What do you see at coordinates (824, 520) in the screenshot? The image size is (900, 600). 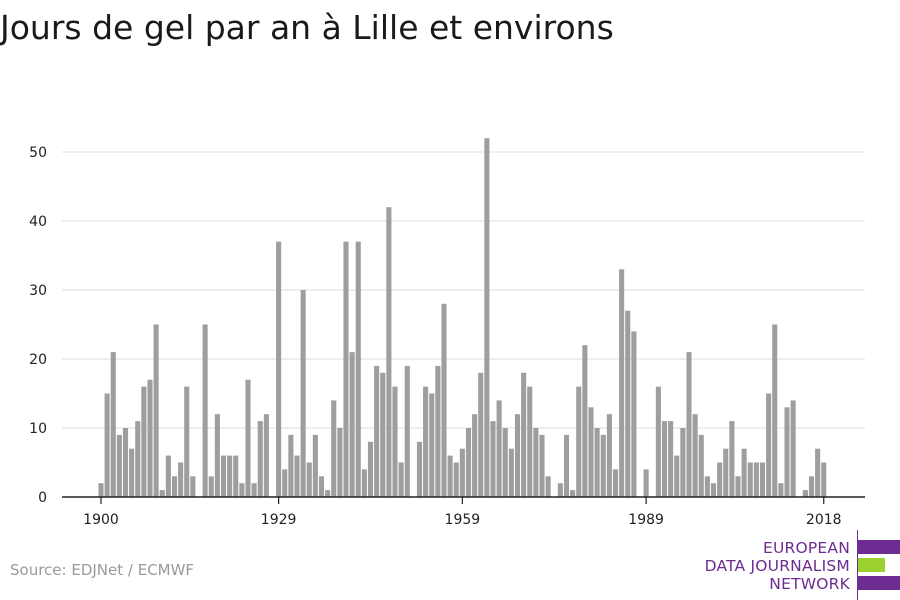 I see `x-tick-label: 2018` at bounding box center [824, 520].